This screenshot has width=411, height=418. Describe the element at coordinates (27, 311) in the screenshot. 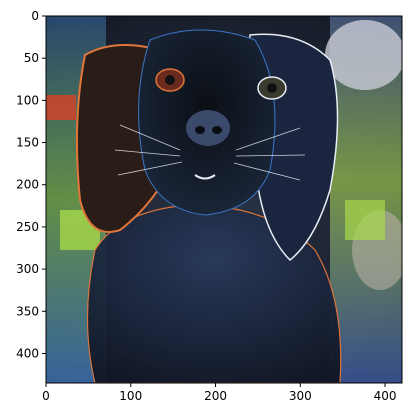

I see `y-tick-label: 350` at that location.